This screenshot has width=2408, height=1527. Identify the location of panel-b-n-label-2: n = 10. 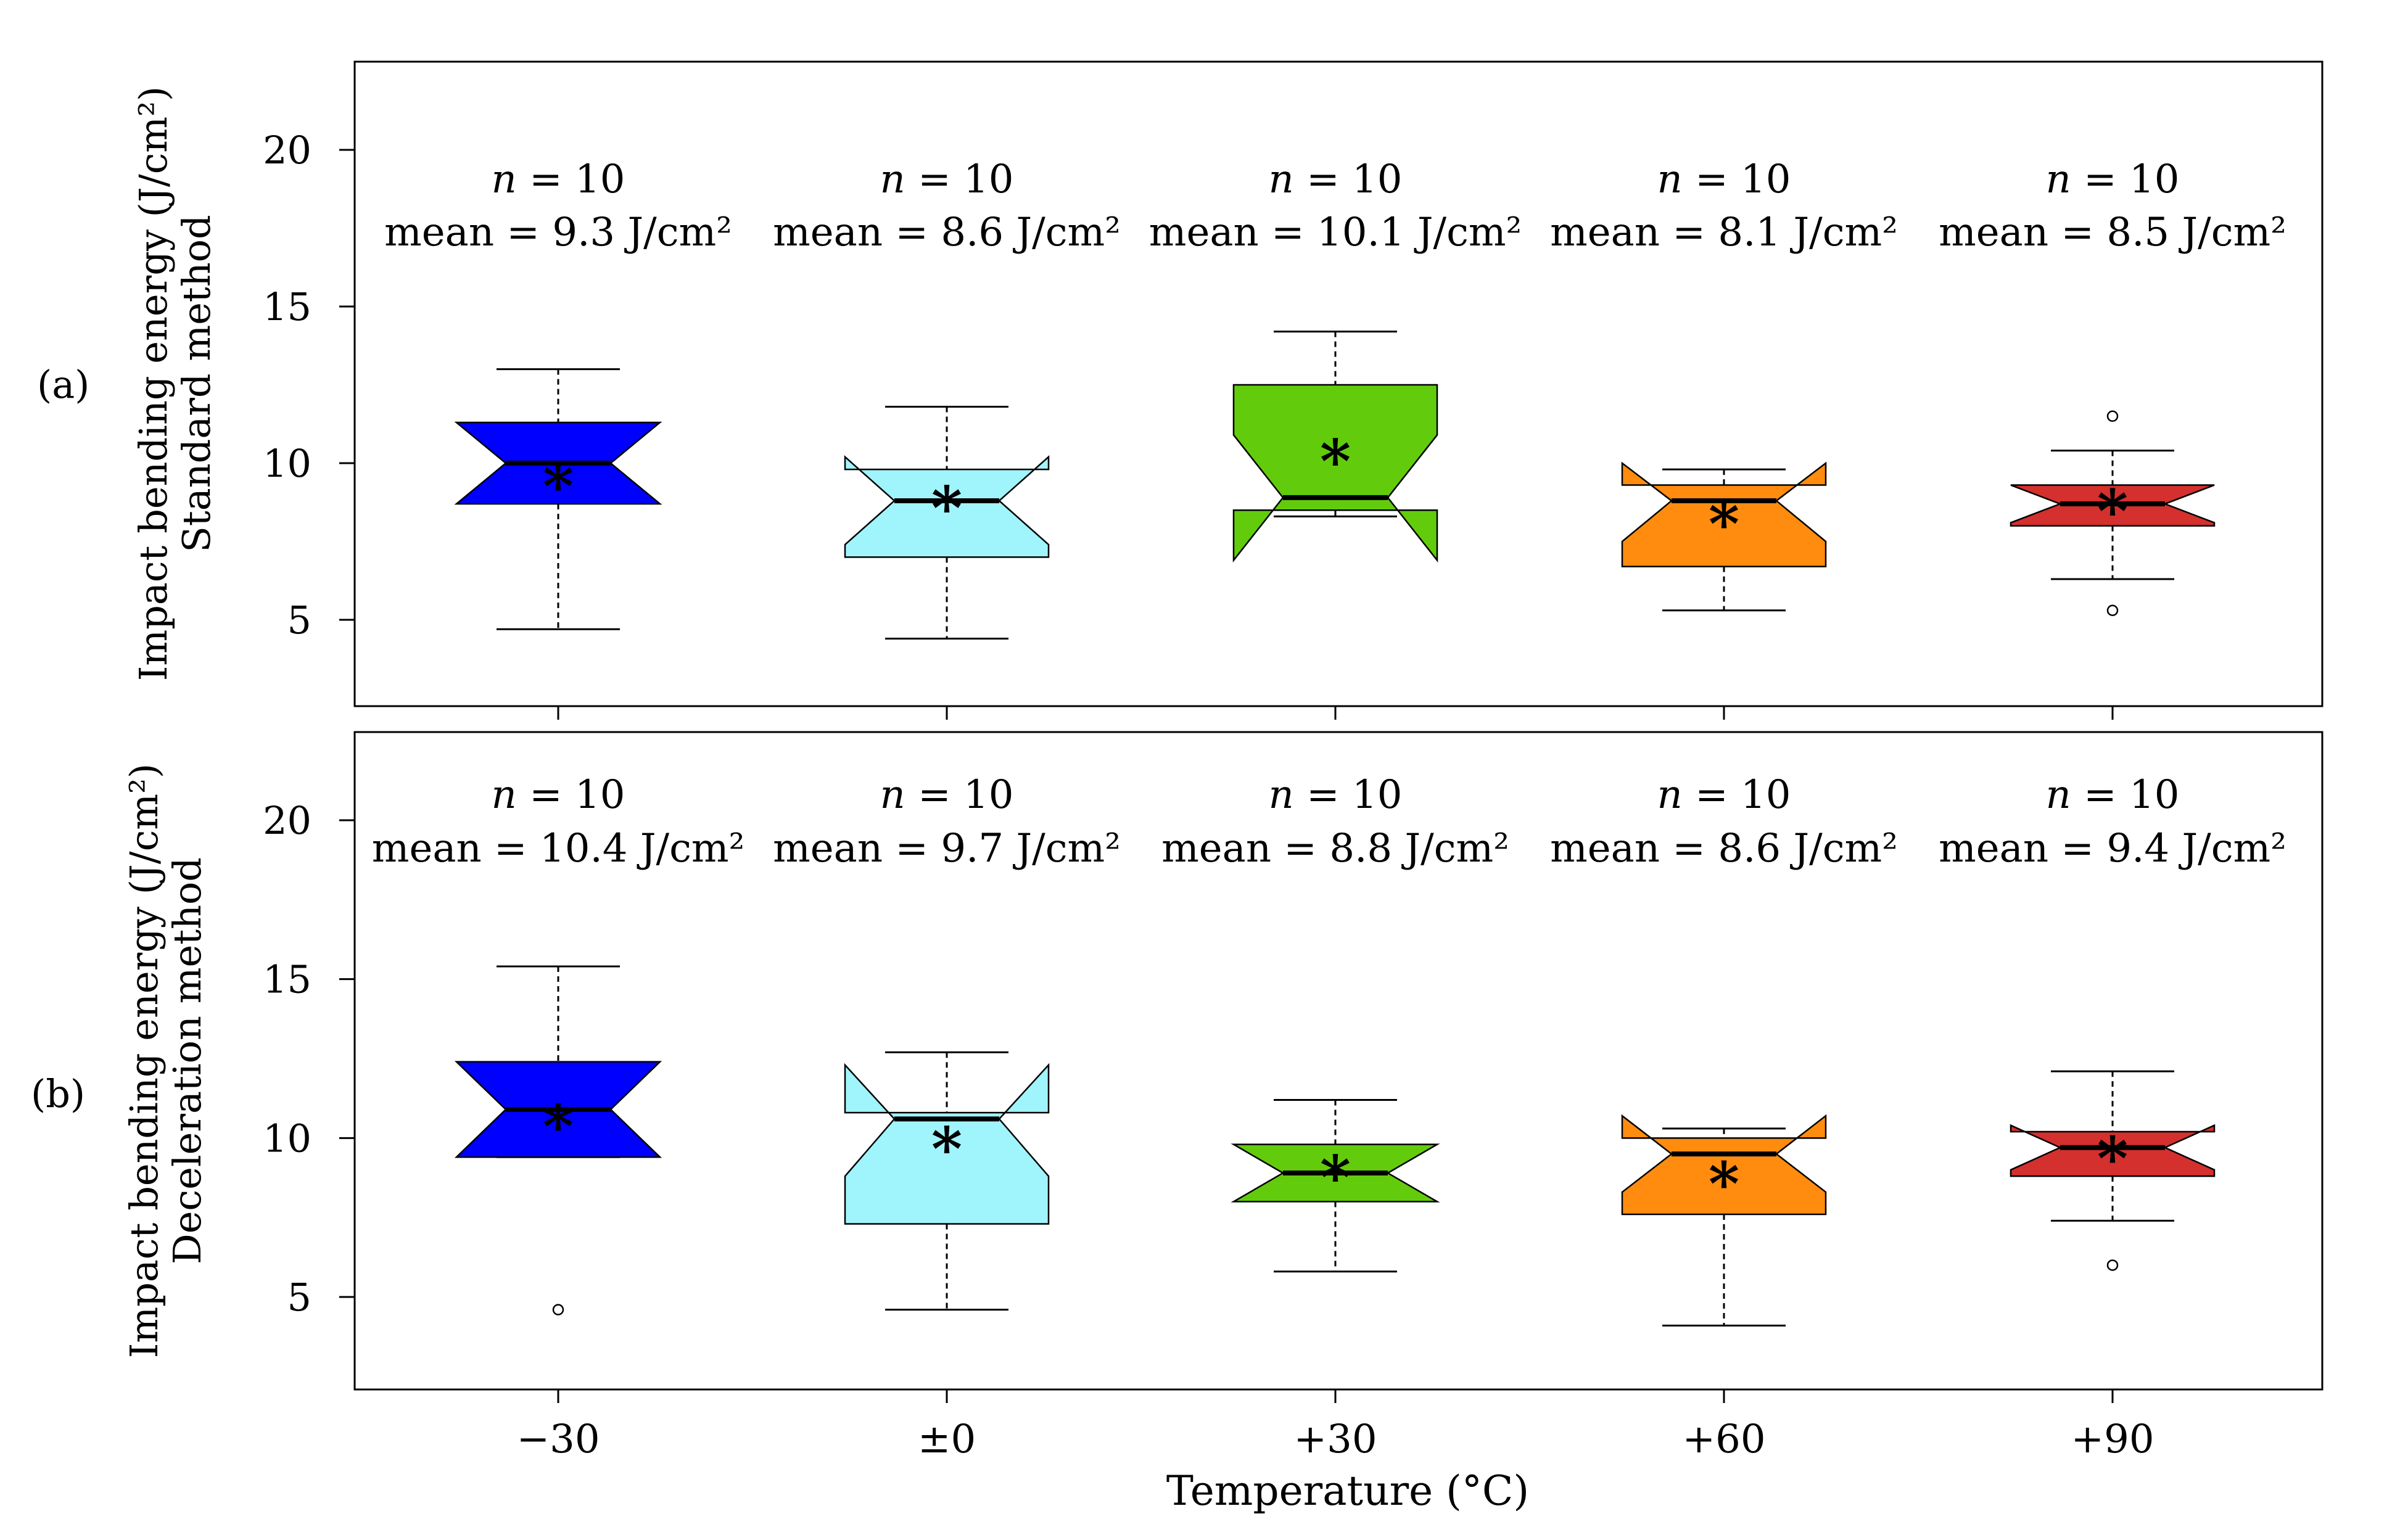
(947, 795).